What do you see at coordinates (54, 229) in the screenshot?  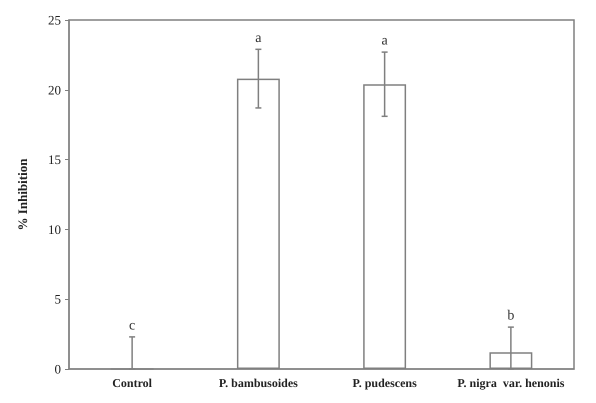 I see `y-tick-label: 10` at bounding box center [54, 229].